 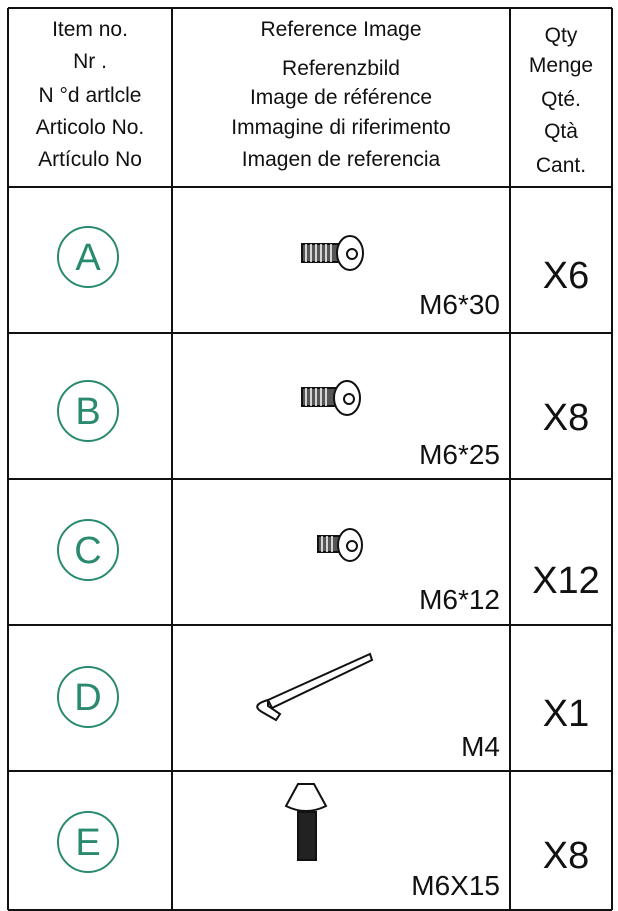 What do you see at coordinates (315, 687) in the screenshot?
I see `hex-key-icon` at bounding box center [315, 687].